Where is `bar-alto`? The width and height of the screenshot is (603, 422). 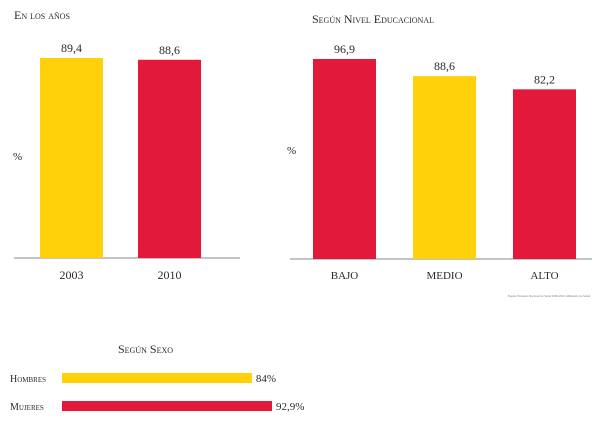
bar-alto is located at coordinates (544, 174).